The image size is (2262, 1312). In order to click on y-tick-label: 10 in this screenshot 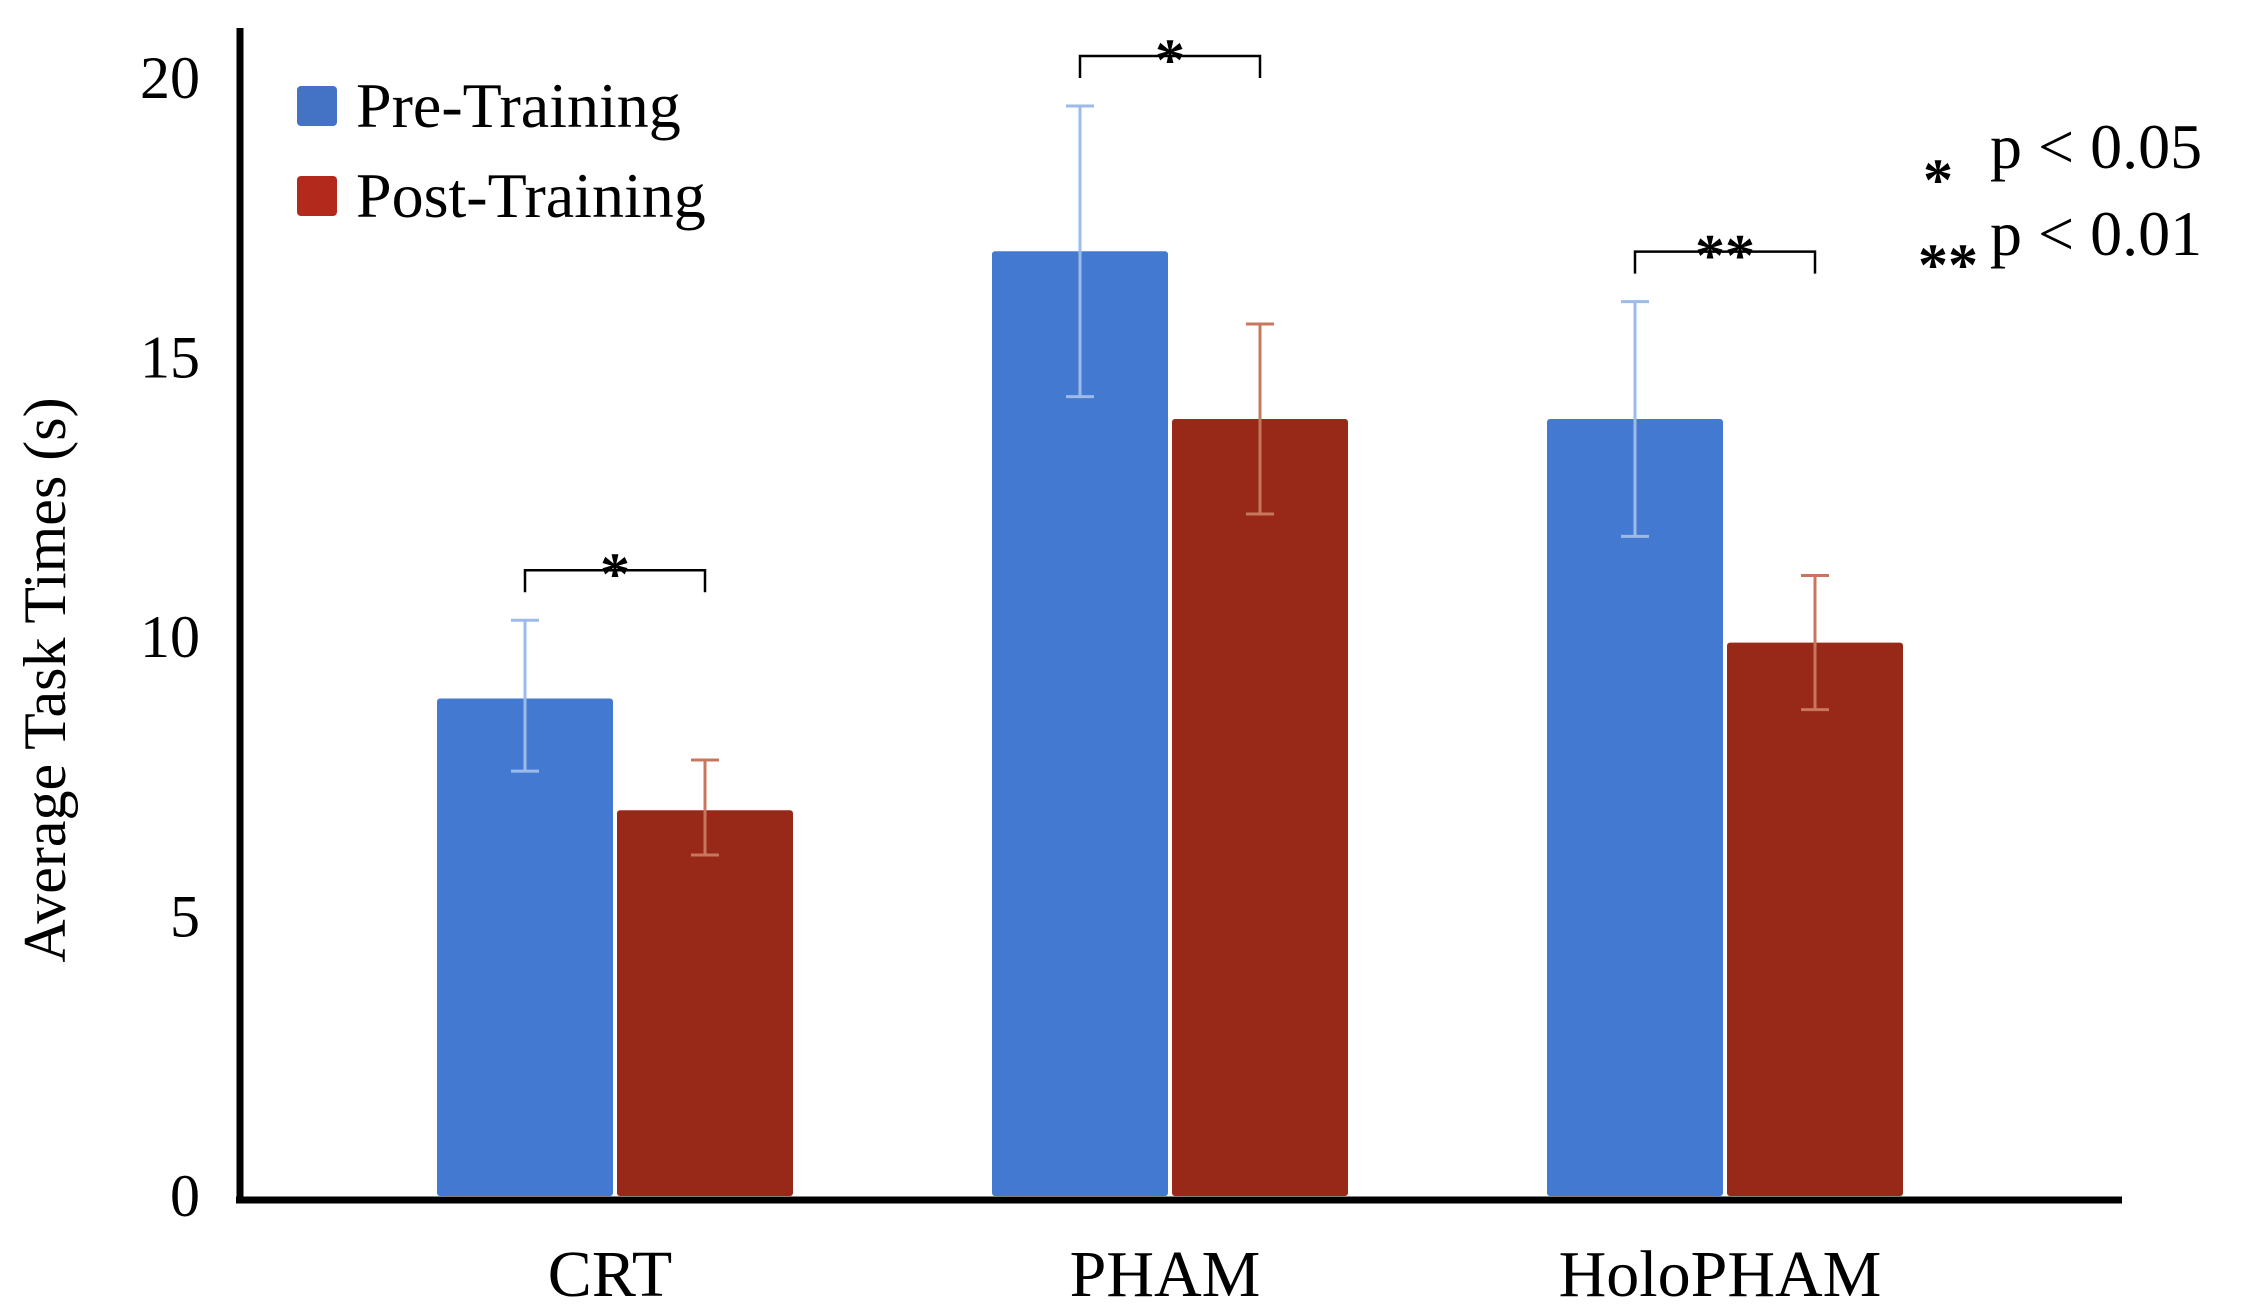, I will do `click(170, 637)`.